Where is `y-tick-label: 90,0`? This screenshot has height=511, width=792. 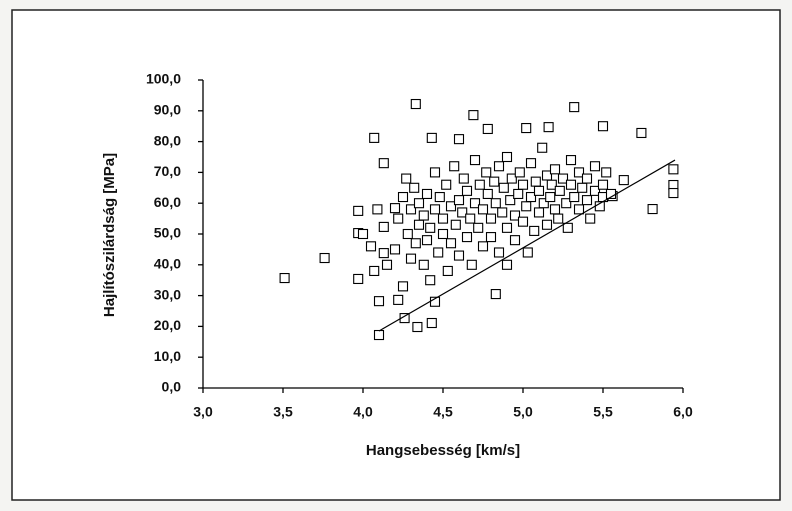
y-tick-label: 90,0 is located at coordinates (167, 110).